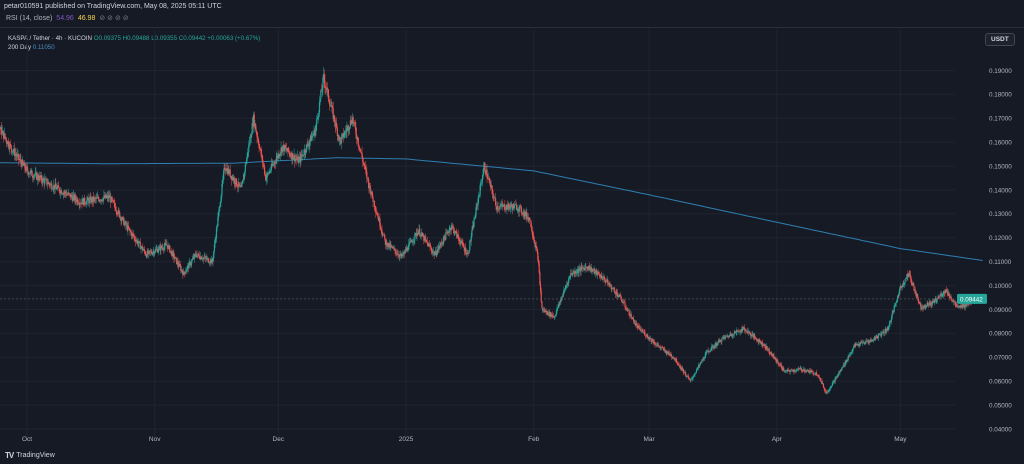 The width and height of the screenshot is (1024, 464). What do you see at coordinates (1000, 214) in the screenshot?
I see `y-tick-label: 0.13000` at bounding box center [1000, 214].